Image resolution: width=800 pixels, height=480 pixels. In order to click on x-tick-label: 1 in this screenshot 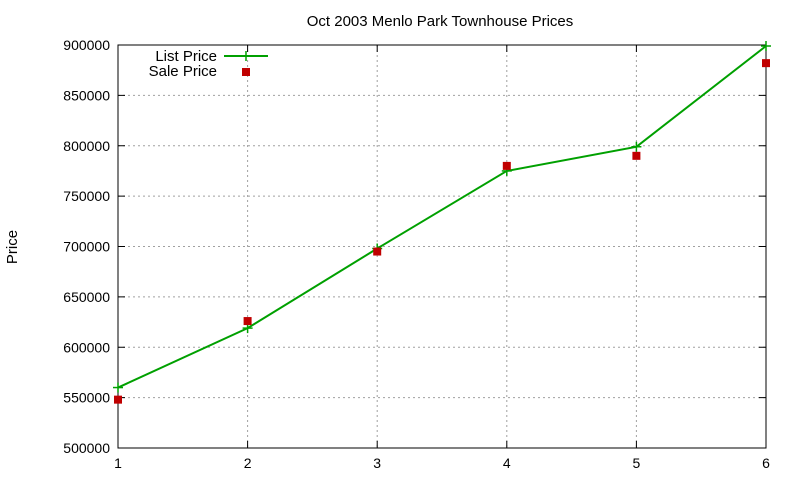, I will do `click(118, 463)`.